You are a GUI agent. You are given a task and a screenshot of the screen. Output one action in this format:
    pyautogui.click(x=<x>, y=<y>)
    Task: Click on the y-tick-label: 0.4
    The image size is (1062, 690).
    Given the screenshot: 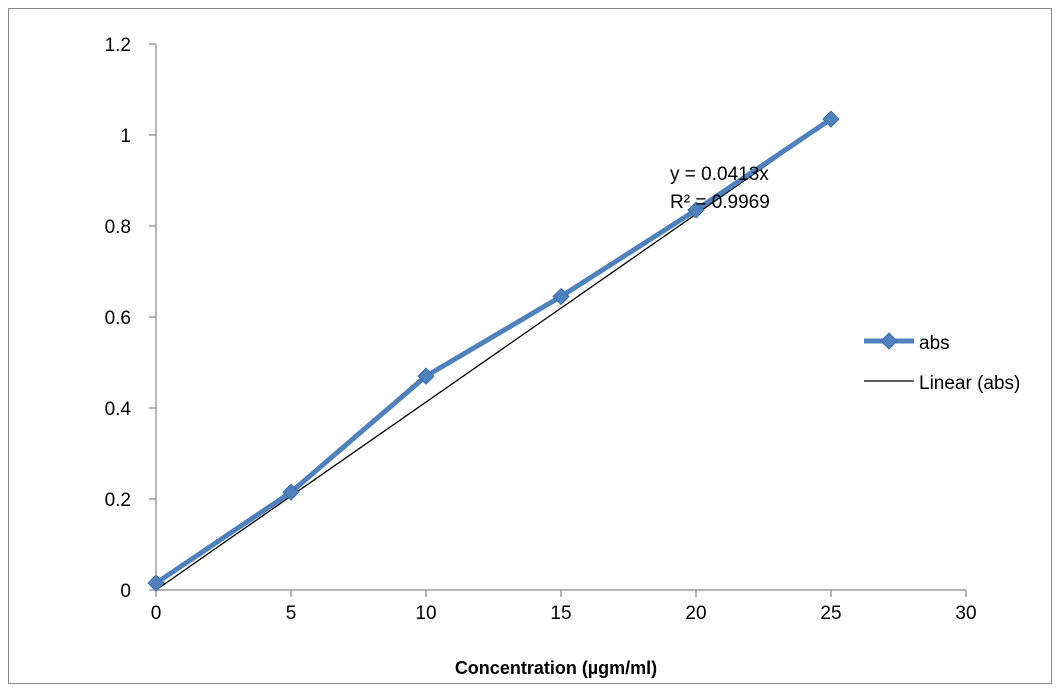 What is the action you would take?
    pyautogui.click(x=118, y=409)
    